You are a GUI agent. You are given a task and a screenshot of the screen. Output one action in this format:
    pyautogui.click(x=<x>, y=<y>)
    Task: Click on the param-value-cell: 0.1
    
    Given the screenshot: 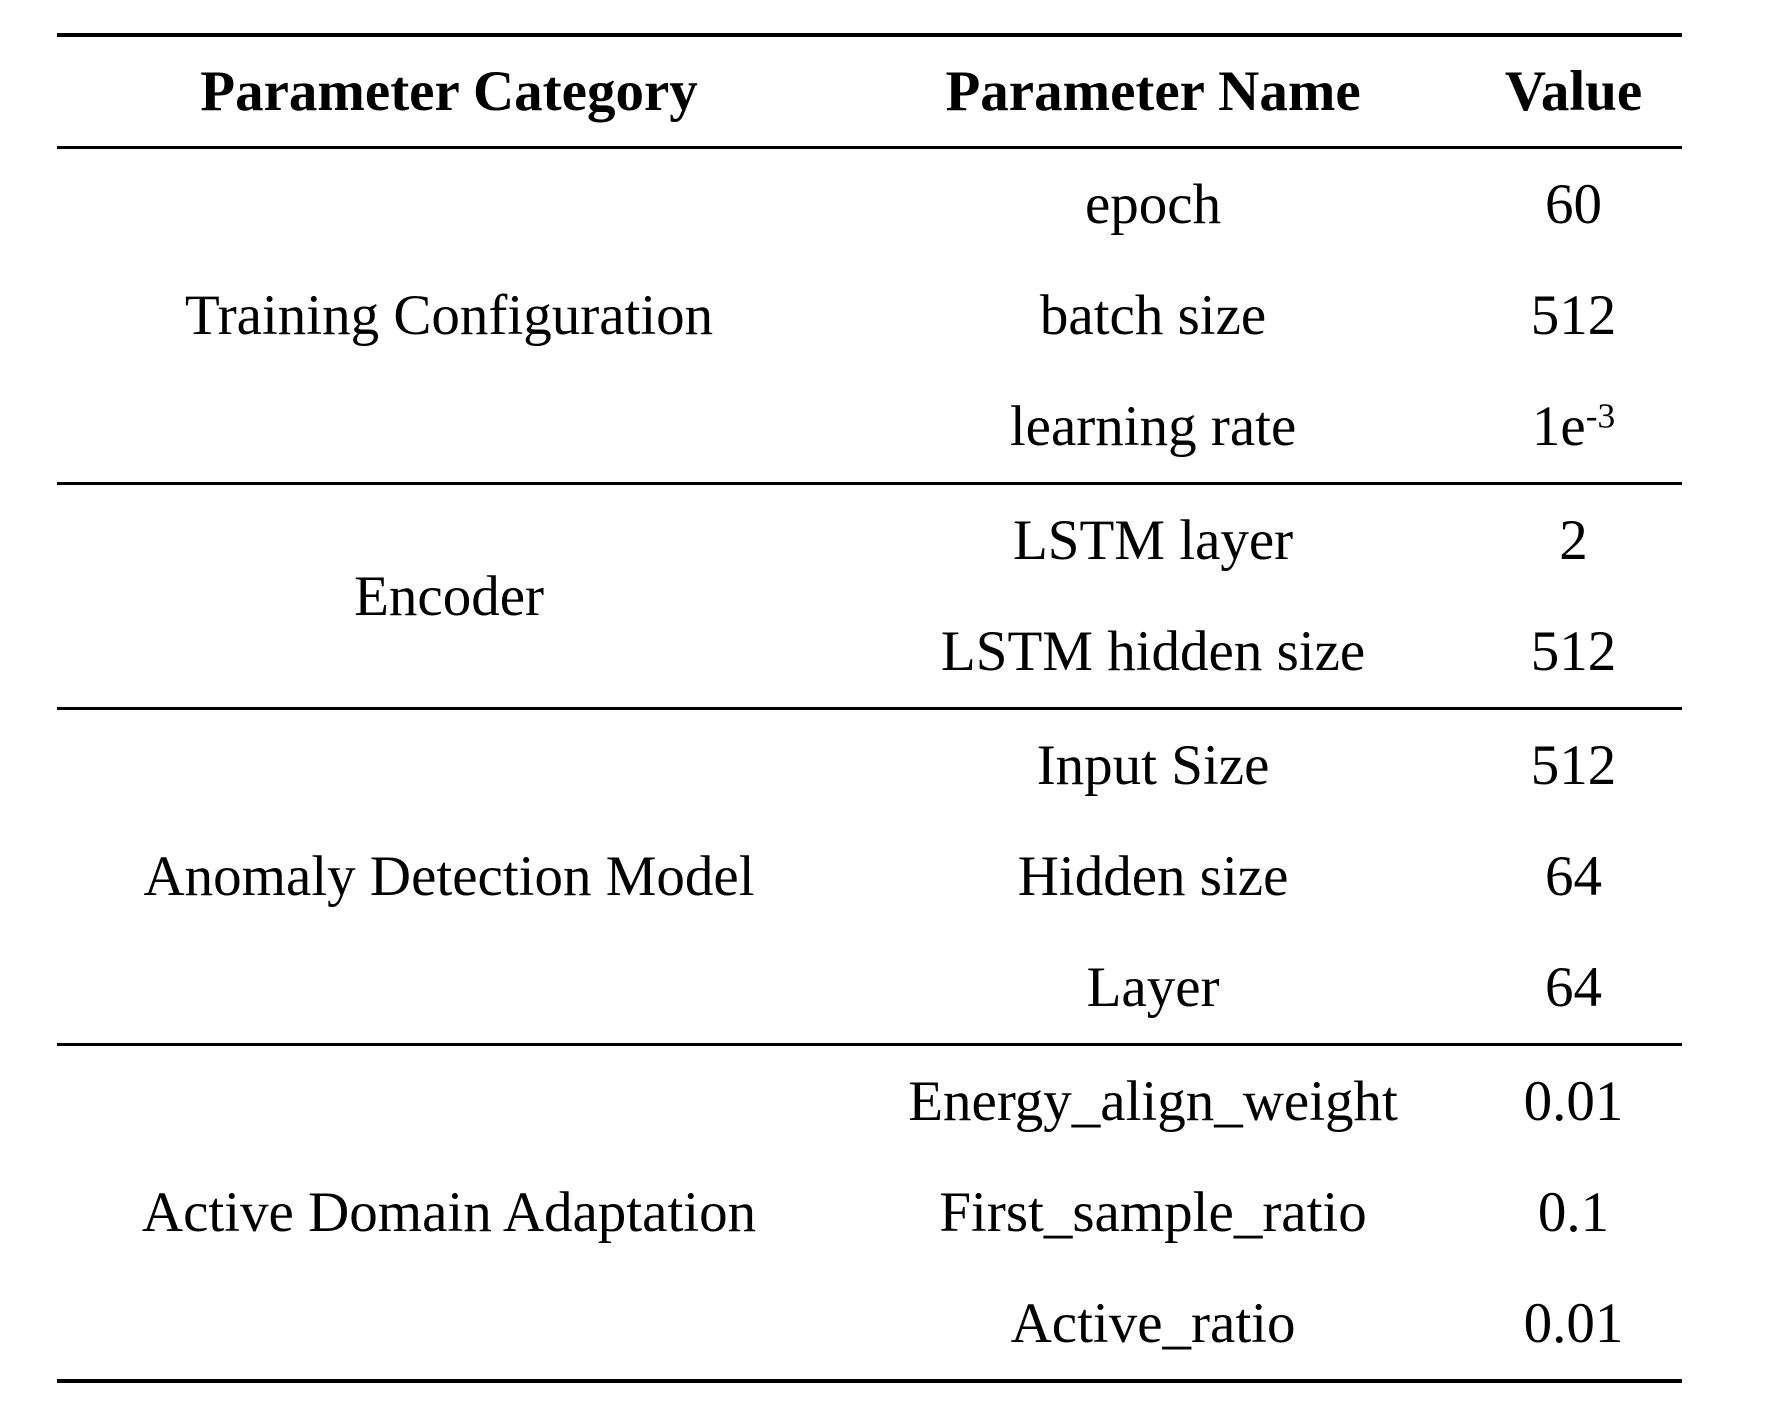 What is the action you would take?
    pyautogui.click(x=1573, y=1212)
    